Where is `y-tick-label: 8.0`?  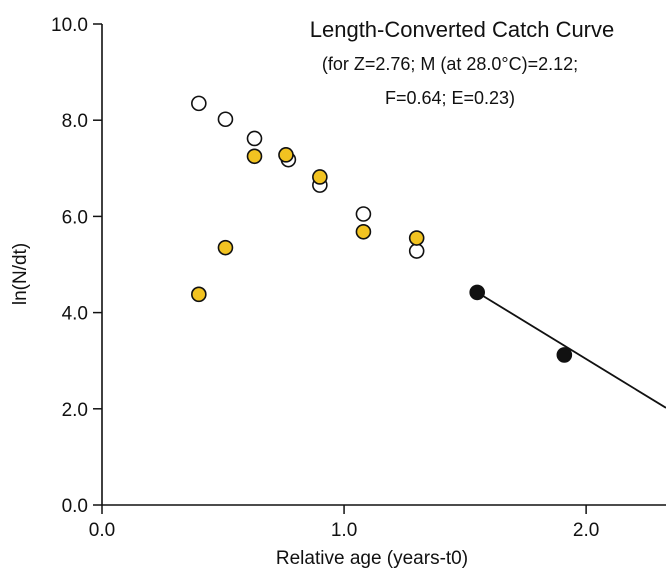
y-tick-label: 8.0 is located at coordinates (75, 121).